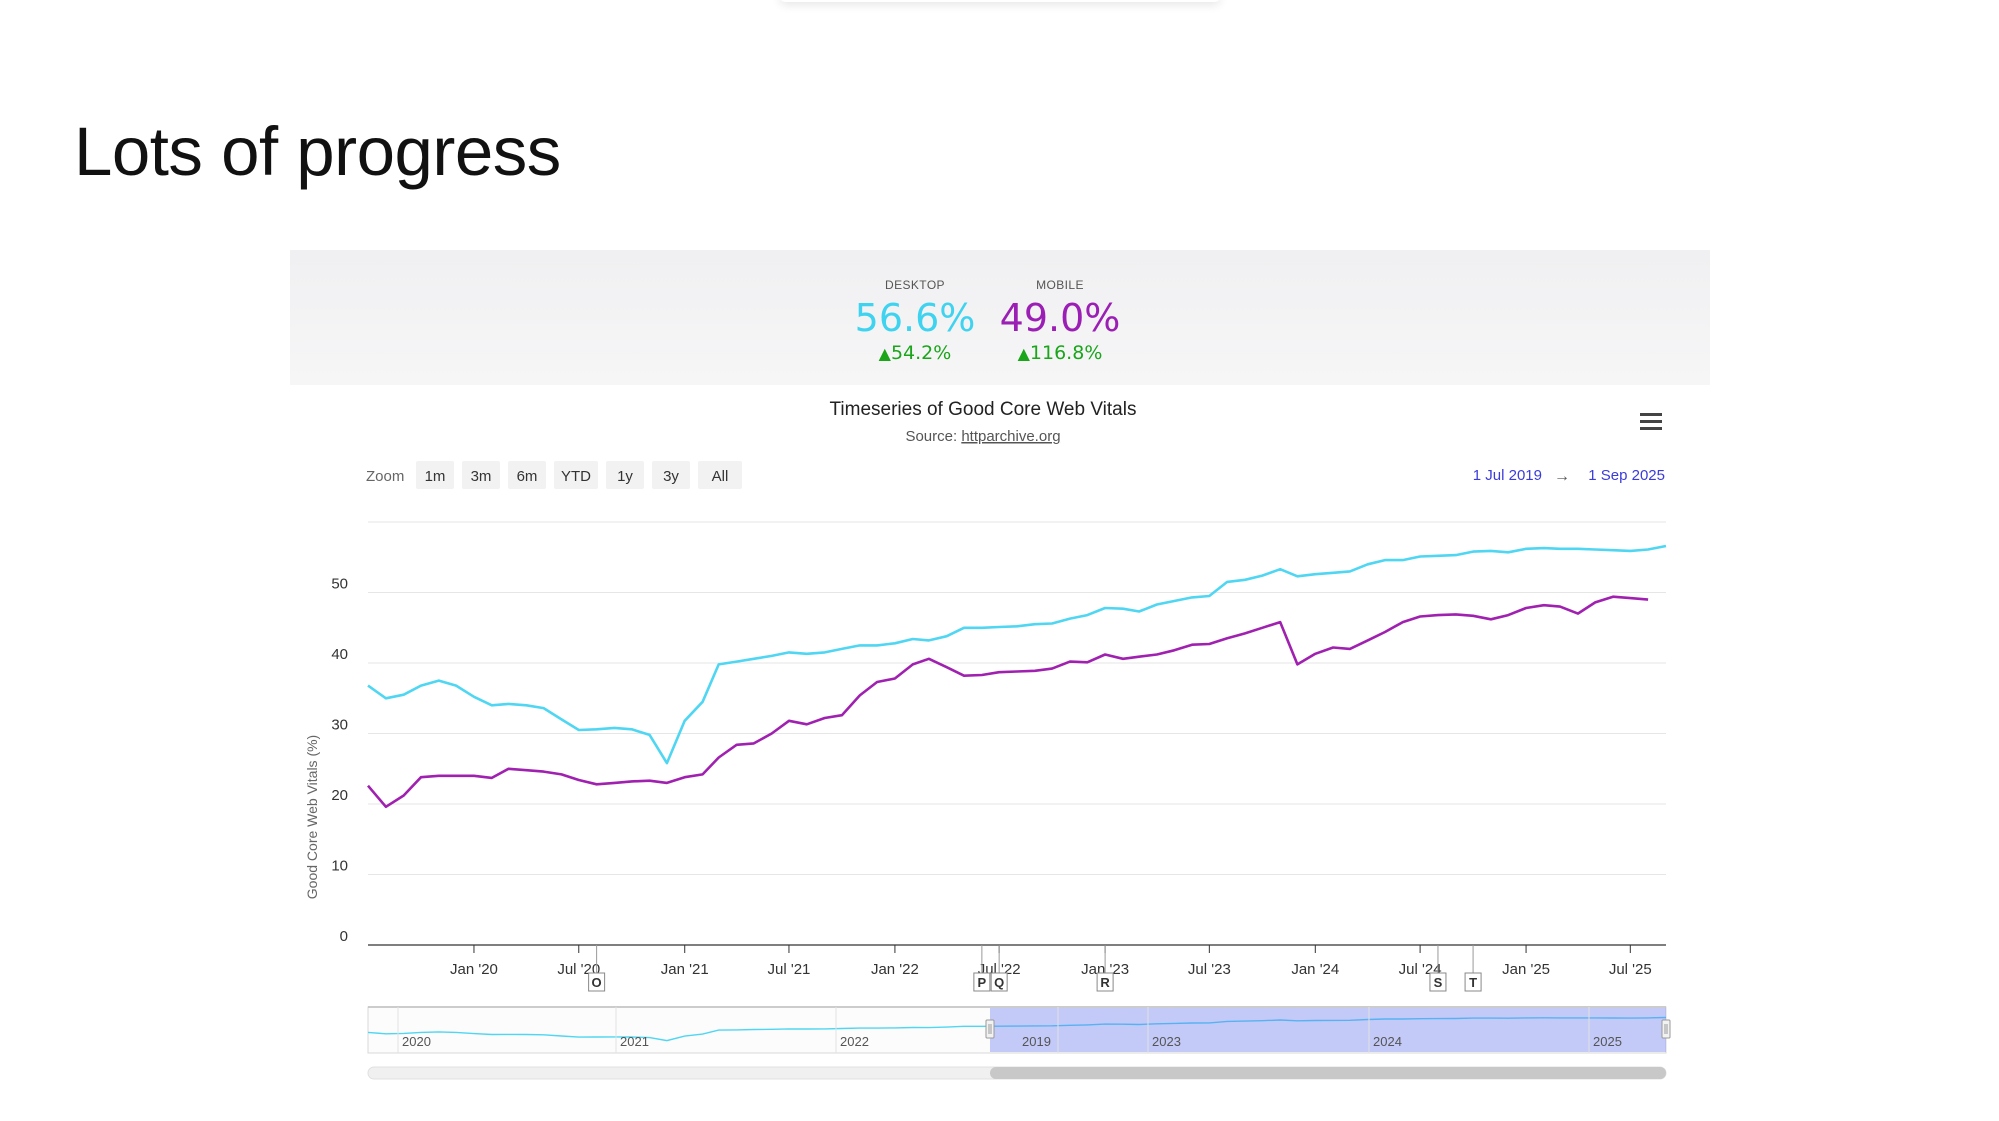 The image size is (1999, 1121). I want to click on zoom-button-label: All, so click(720, 476).